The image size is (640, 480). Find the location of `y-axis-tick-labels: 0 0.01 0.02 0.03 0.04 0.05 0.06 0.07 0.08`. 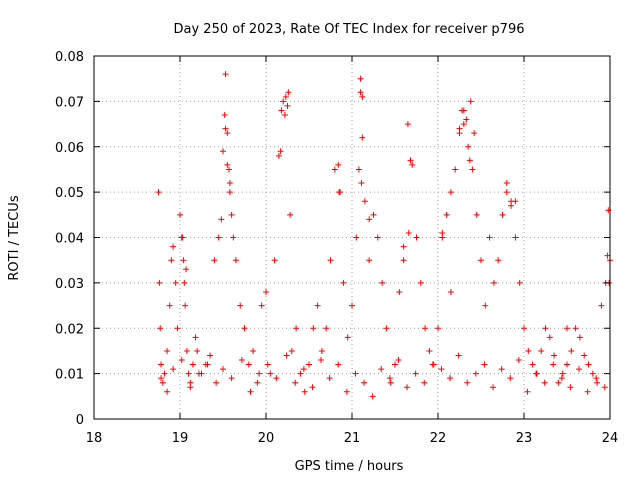

y-axis-tick-labels: 0 0.01 0.02 0.03 0.04 0.05 0.06 0.07 0.08 is located at coordinates (69, 239).